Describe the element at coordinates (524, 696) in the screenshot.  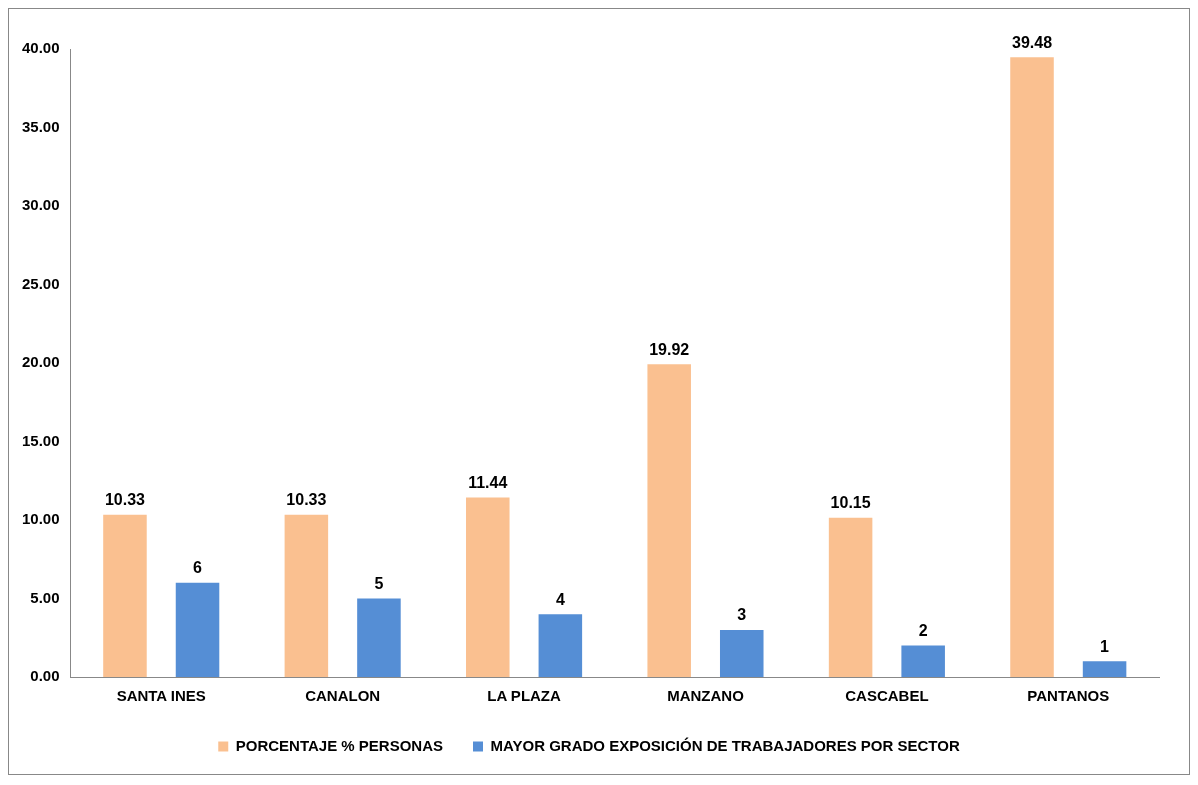
I see `x-tick-label: LA PLAZA` at that location.